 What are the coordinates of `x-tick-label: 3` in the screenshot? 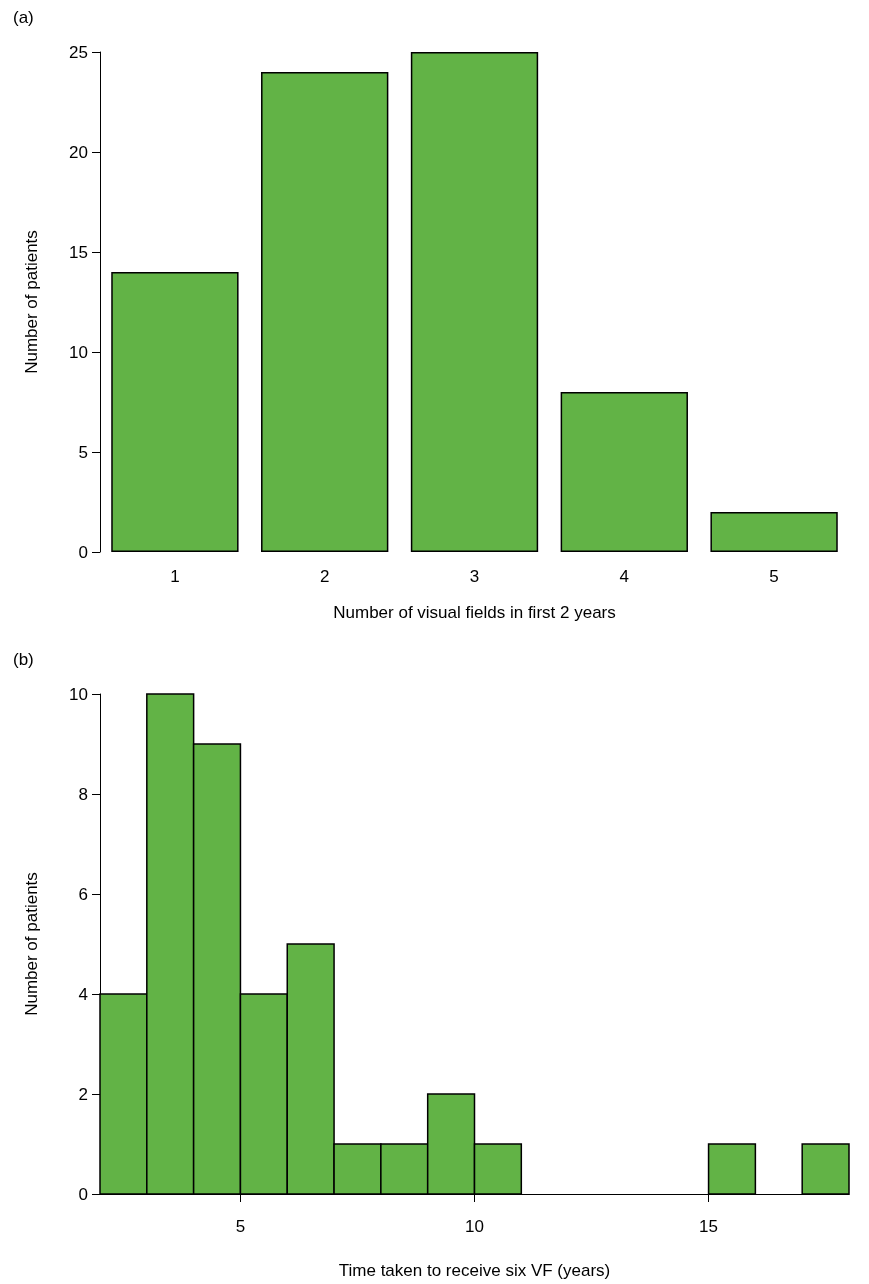 It's located at (474, 576).